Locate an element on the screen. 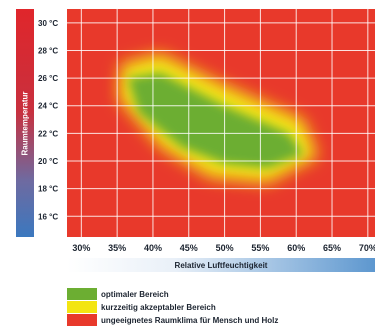 Image resolution: width=375 pixels, height=333 pixels. x-tick-label: 50% is located at coordinates (225, 248).